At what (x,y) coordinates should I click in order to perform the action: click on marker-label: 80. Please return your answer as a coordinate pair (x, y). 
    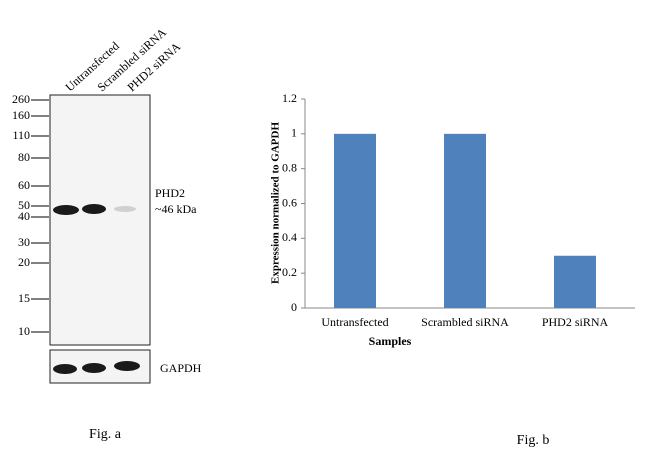
    Looking at the image, I should click on (24, 157).